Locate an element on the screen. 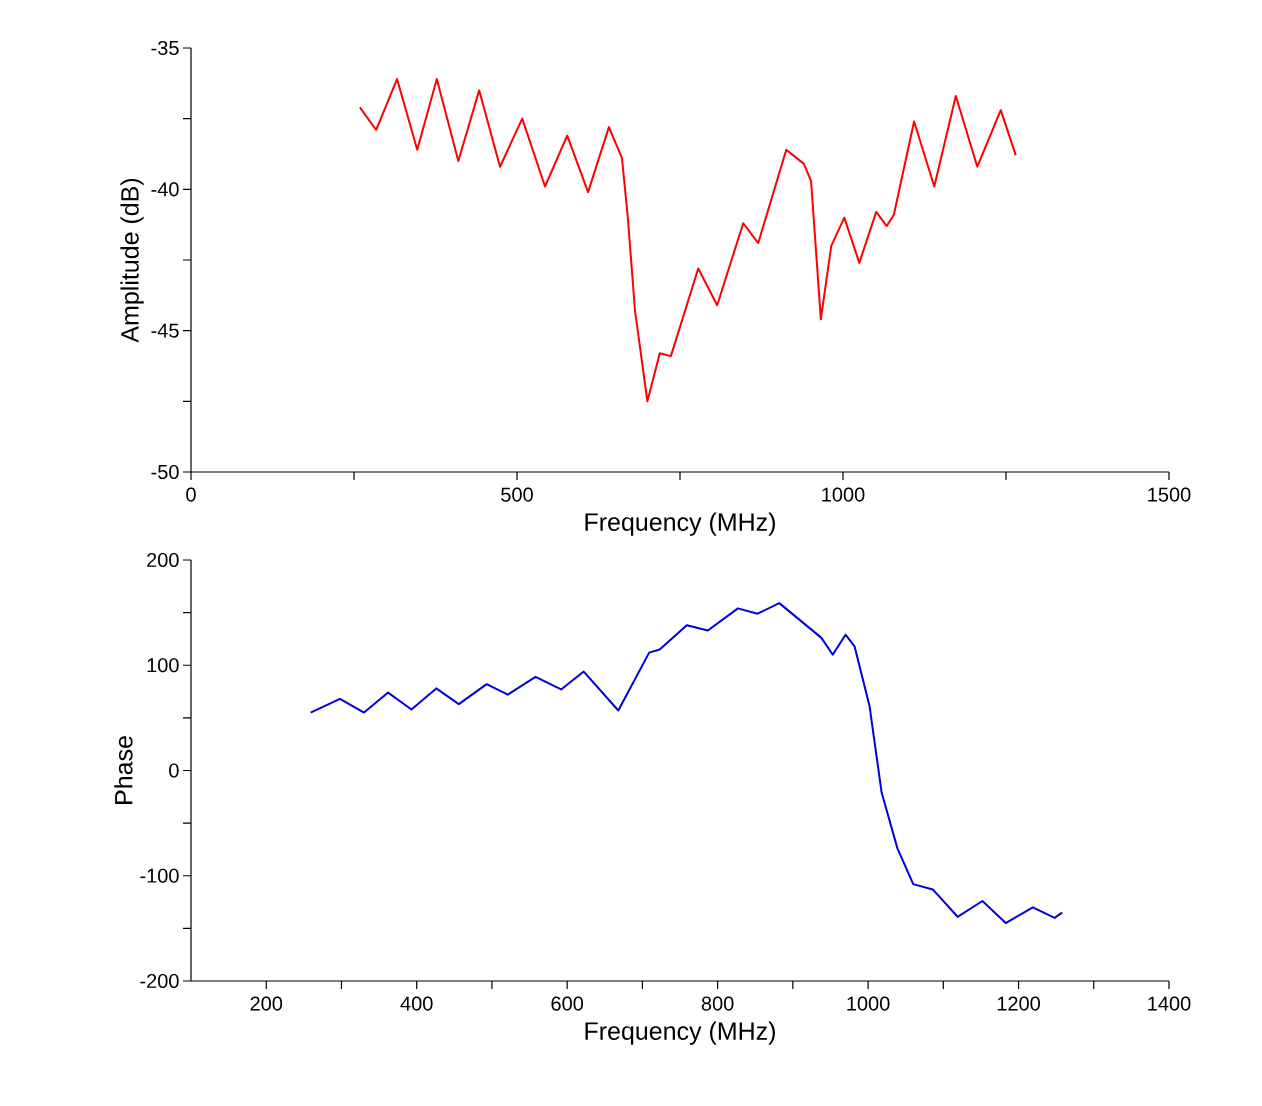 This screenshot has width=1262, height=1106. y-tick-label: -45 is located at coordinates (165, 330).